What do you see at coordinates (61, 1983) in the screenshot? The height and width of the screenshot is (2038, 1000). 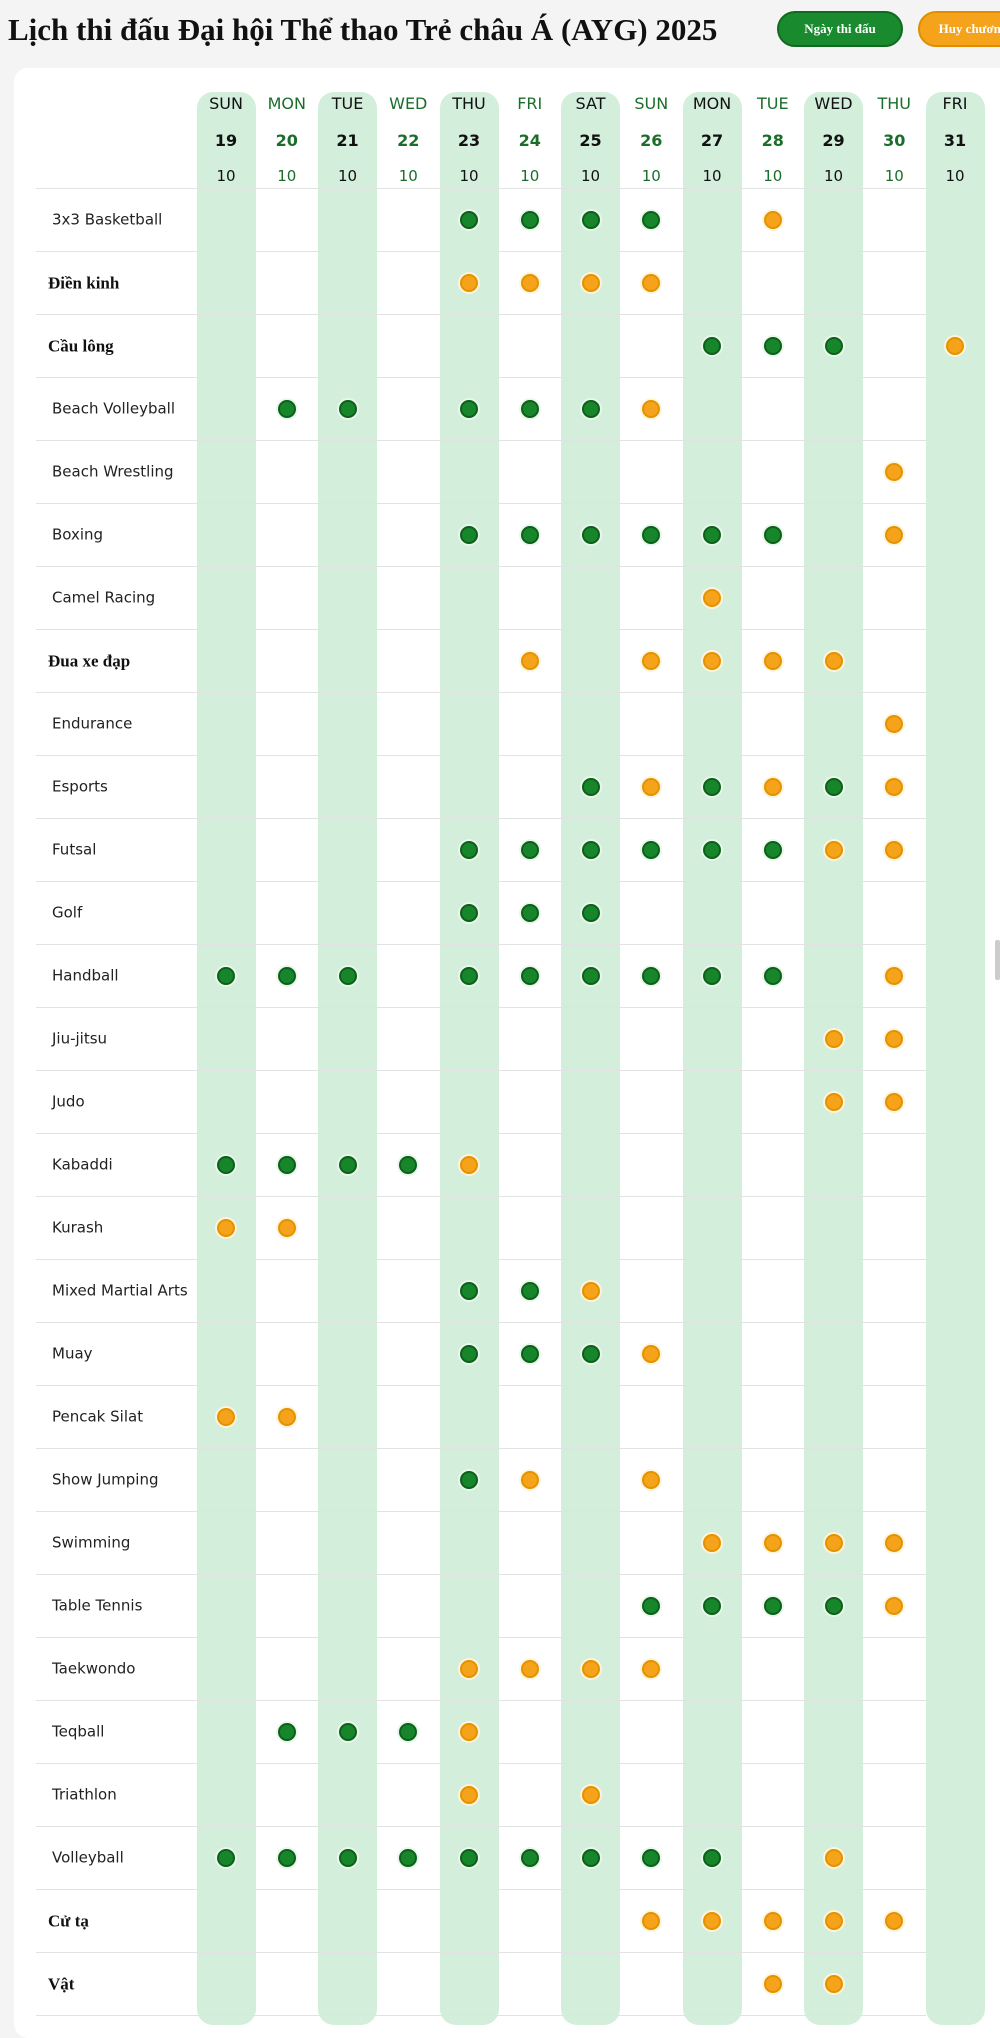 I see `sport-label: Vật` at bounding box center [61, 1983].